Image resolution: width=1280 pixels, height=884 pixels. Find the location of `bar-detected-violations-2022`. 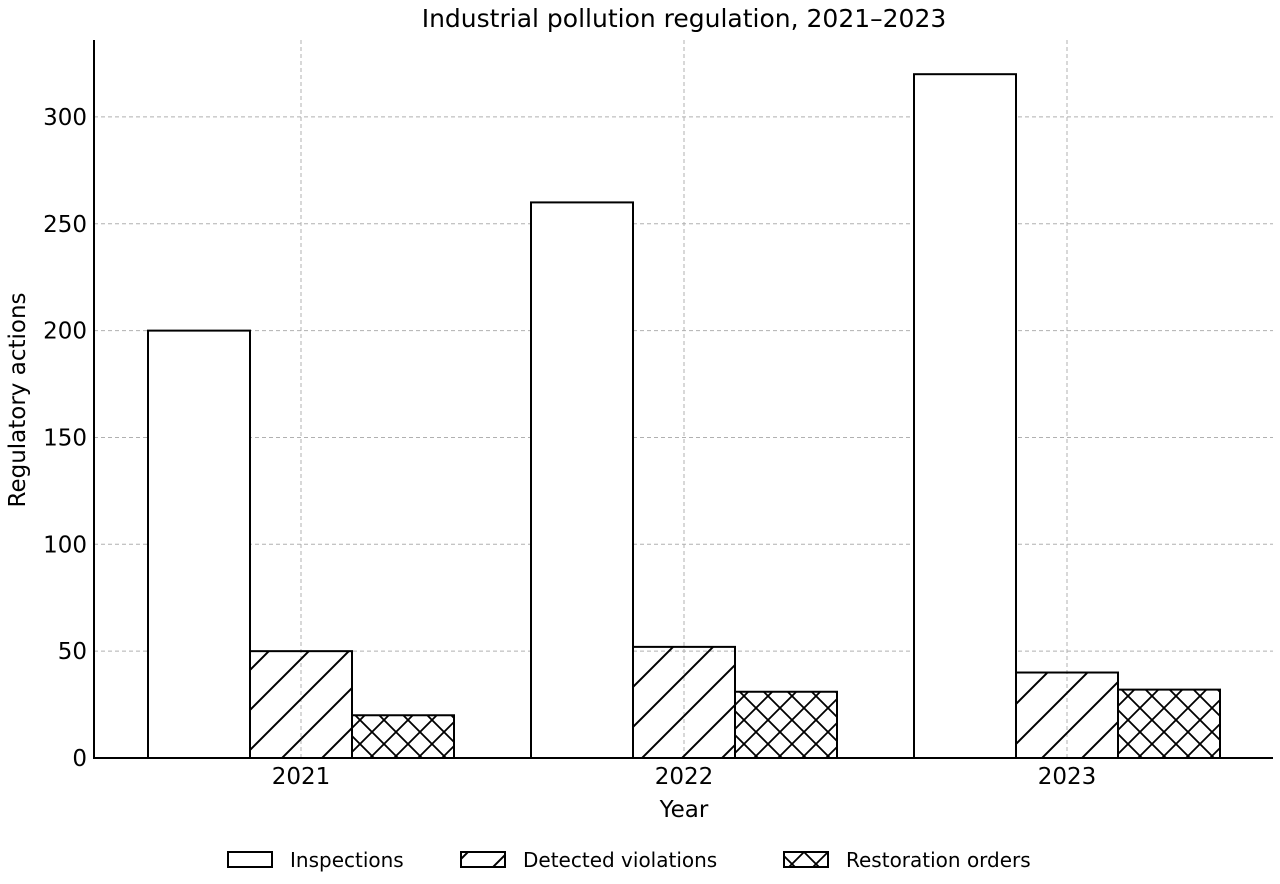

bar-detected-violations-2022 is located at coordinates (684, 702).